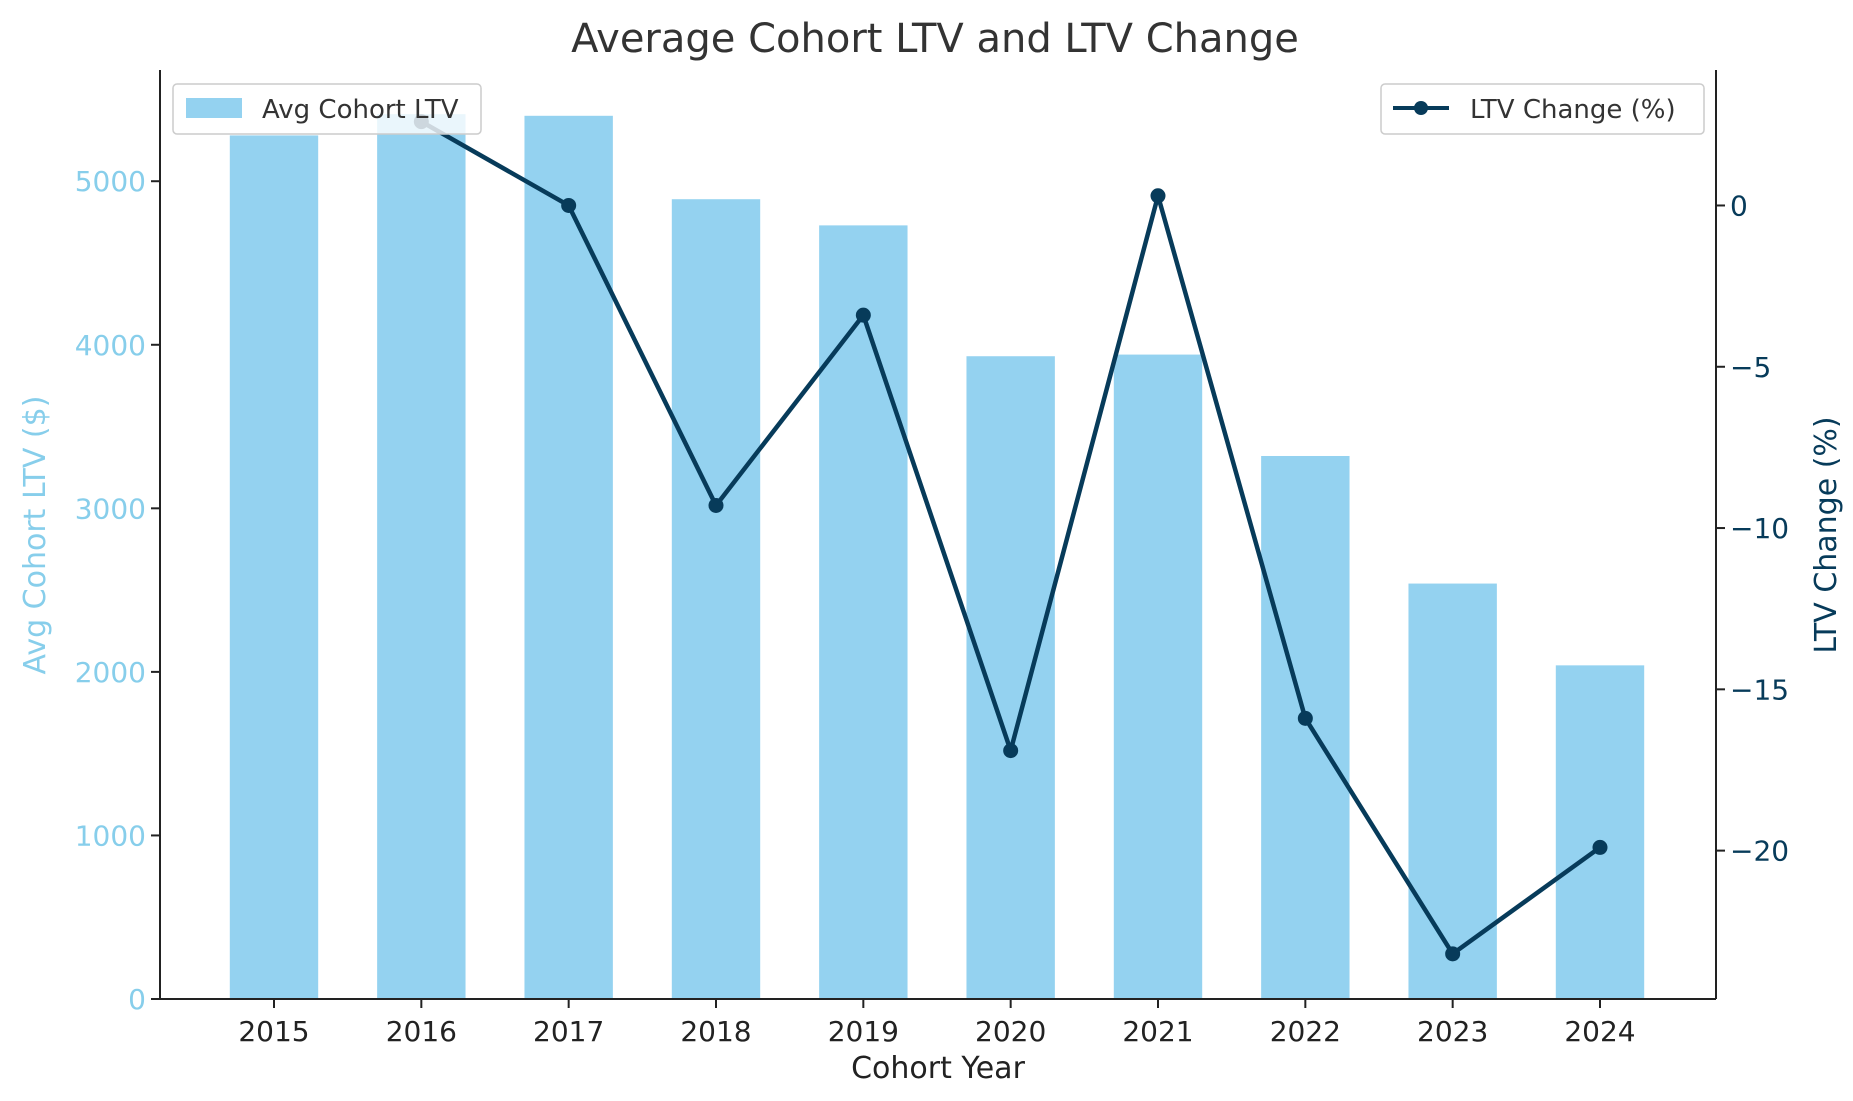 The image size is (1853, 1101). What do you see at coordinates (1573, 110) in the screenshot?
I see `legend-line-label: LTV Change (%)` at bounding box center [1573, 110].